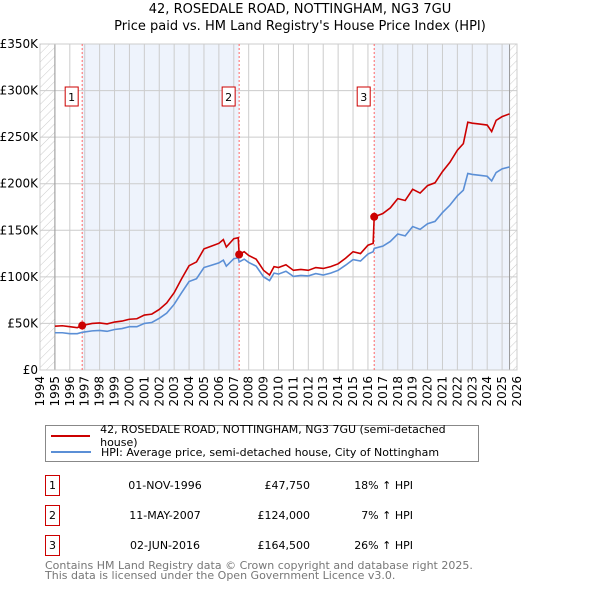 The height and width of the screenshot is (590, 600). What do you see at coordinates (353, 391) in the screenshot?
I see `x-tick-label: 2015` at bounding box center [353, 391].